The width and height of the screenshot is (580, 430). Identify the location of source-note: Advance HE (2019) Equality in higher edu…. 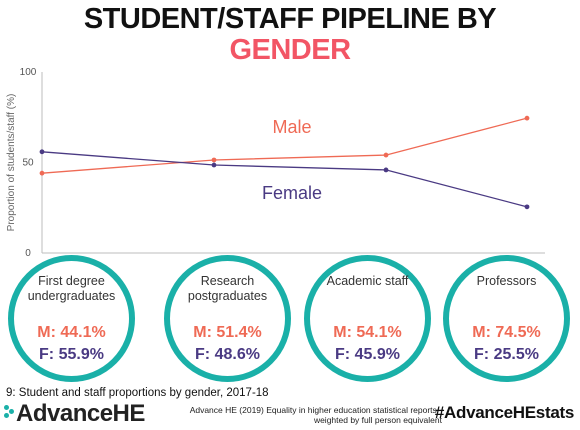
(309, 415).